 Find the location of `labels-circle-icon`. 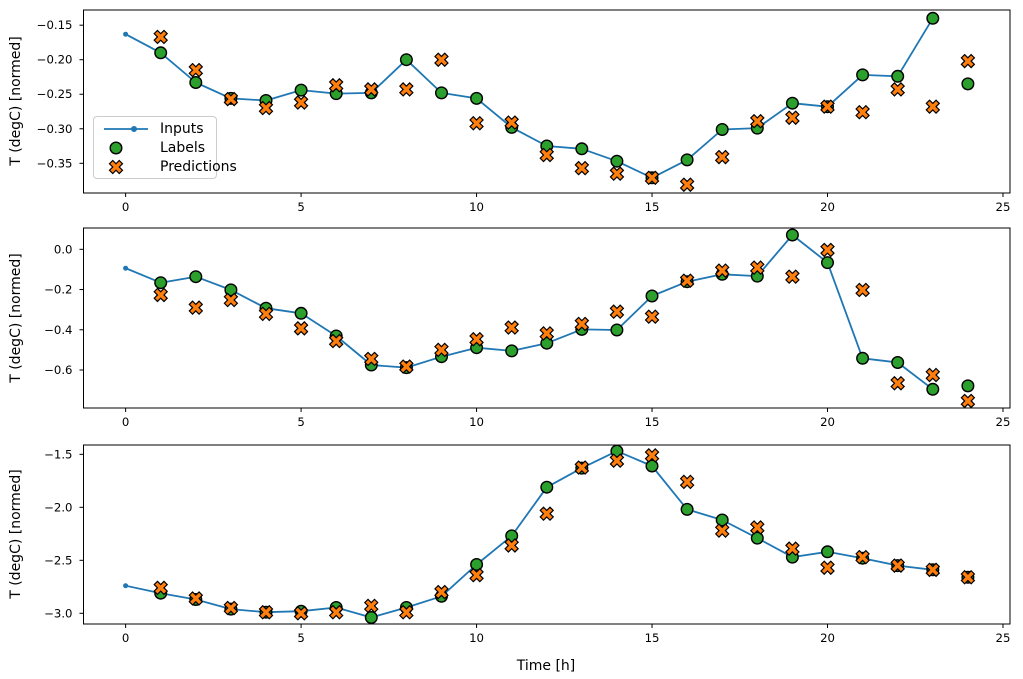

labels-circle-icon is located at coordinates (126, 148).